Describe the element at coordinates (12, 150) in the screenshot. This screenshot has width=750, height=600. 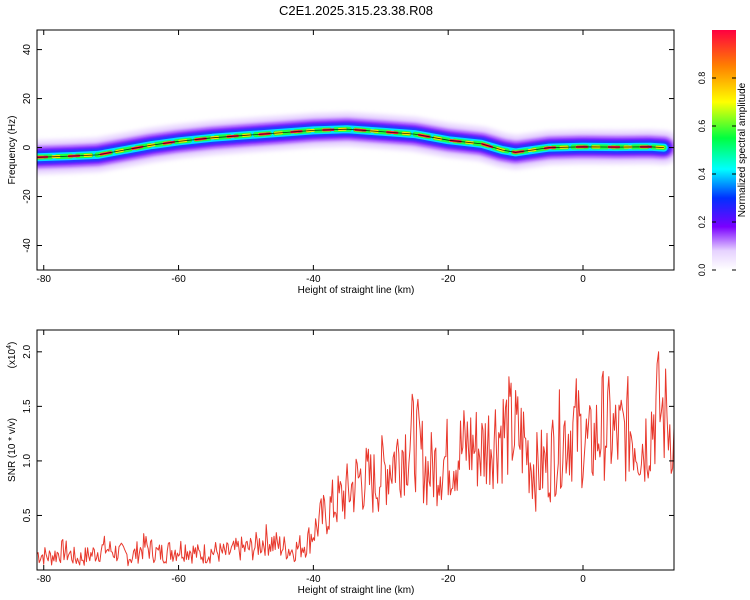
I see `spectrogram-y-label: Frequency (Hz)` at that location.